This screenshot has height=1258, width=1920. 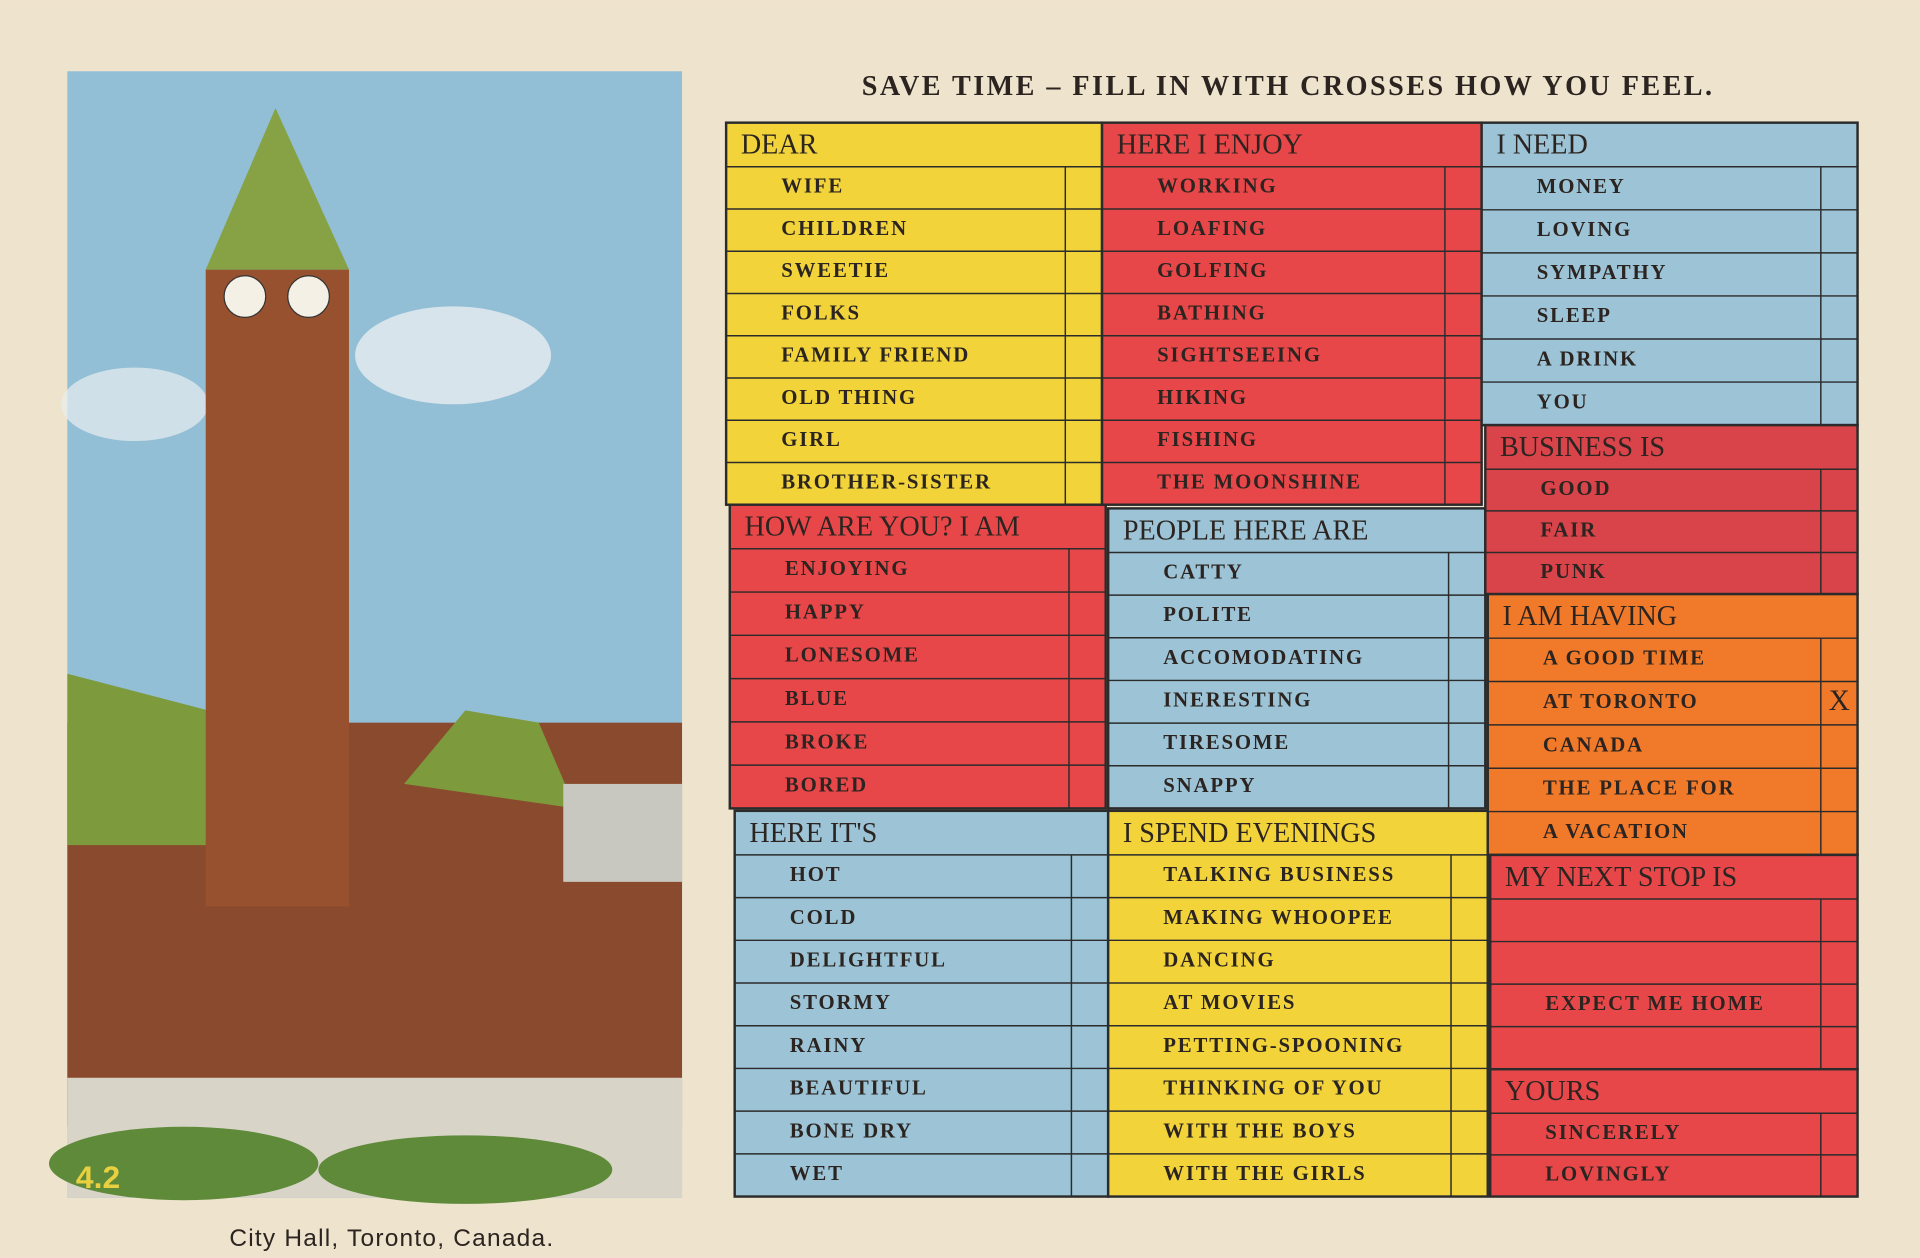 I want to click on section-item: WITH THE GIRLS, so click(x=1264, y=1173).